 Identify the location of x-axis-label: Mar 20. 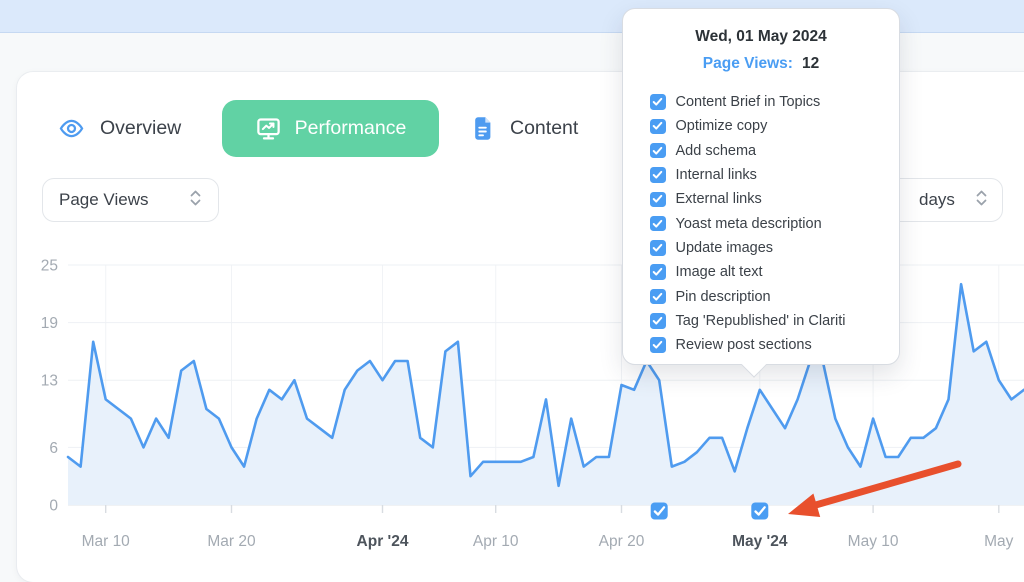
(231, 541).